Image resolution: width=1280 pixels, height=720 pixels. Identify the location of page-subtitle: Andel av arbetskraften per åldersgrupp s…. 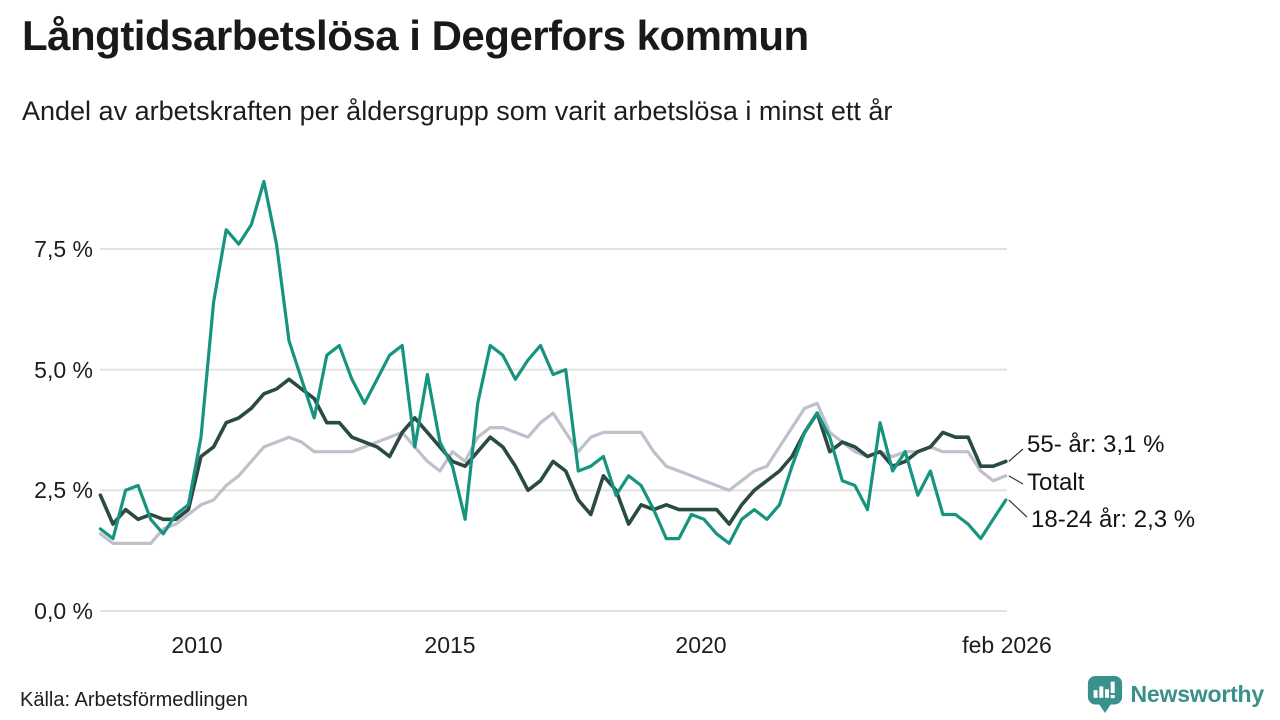
(457, 111).